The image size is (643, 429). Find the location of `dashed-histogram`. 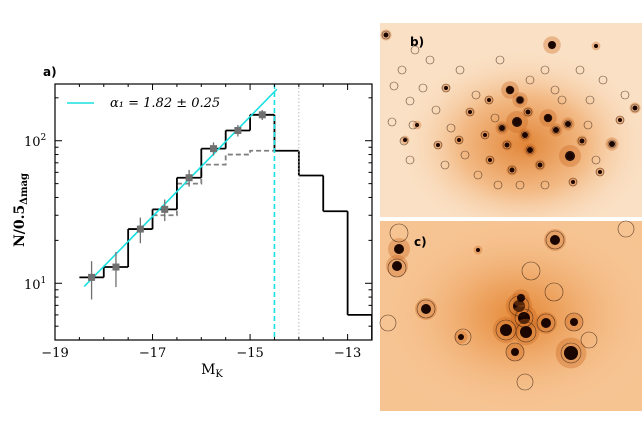

dashed-histogram is located at coordinates (213, 183).